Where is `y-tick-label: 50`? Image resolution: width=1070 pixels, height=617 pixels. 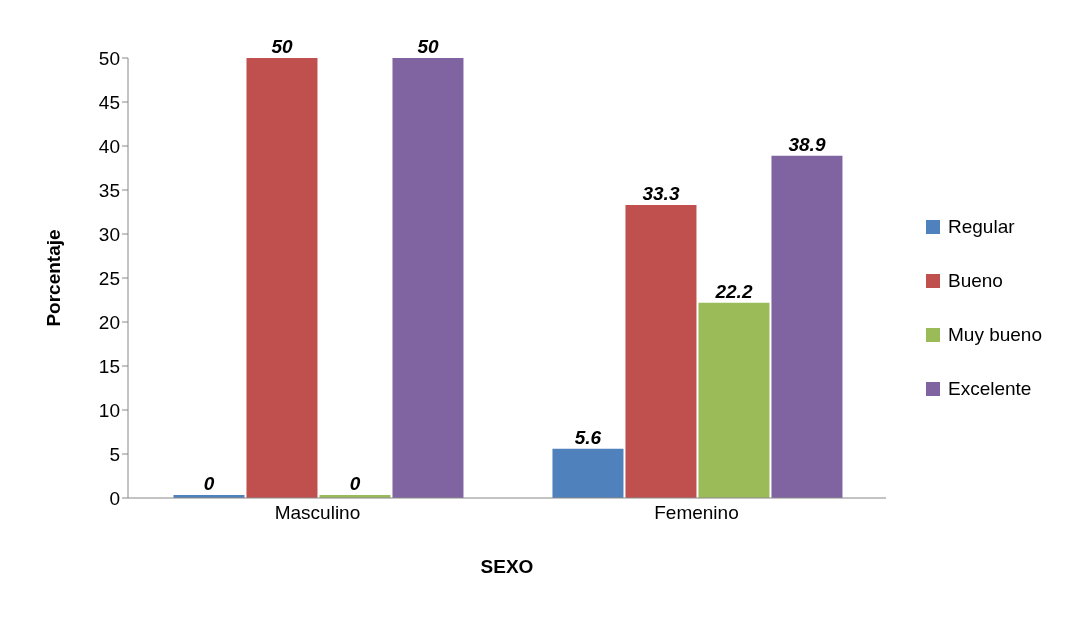 y-tick-label: 50 is located at coordinates (109, 58).